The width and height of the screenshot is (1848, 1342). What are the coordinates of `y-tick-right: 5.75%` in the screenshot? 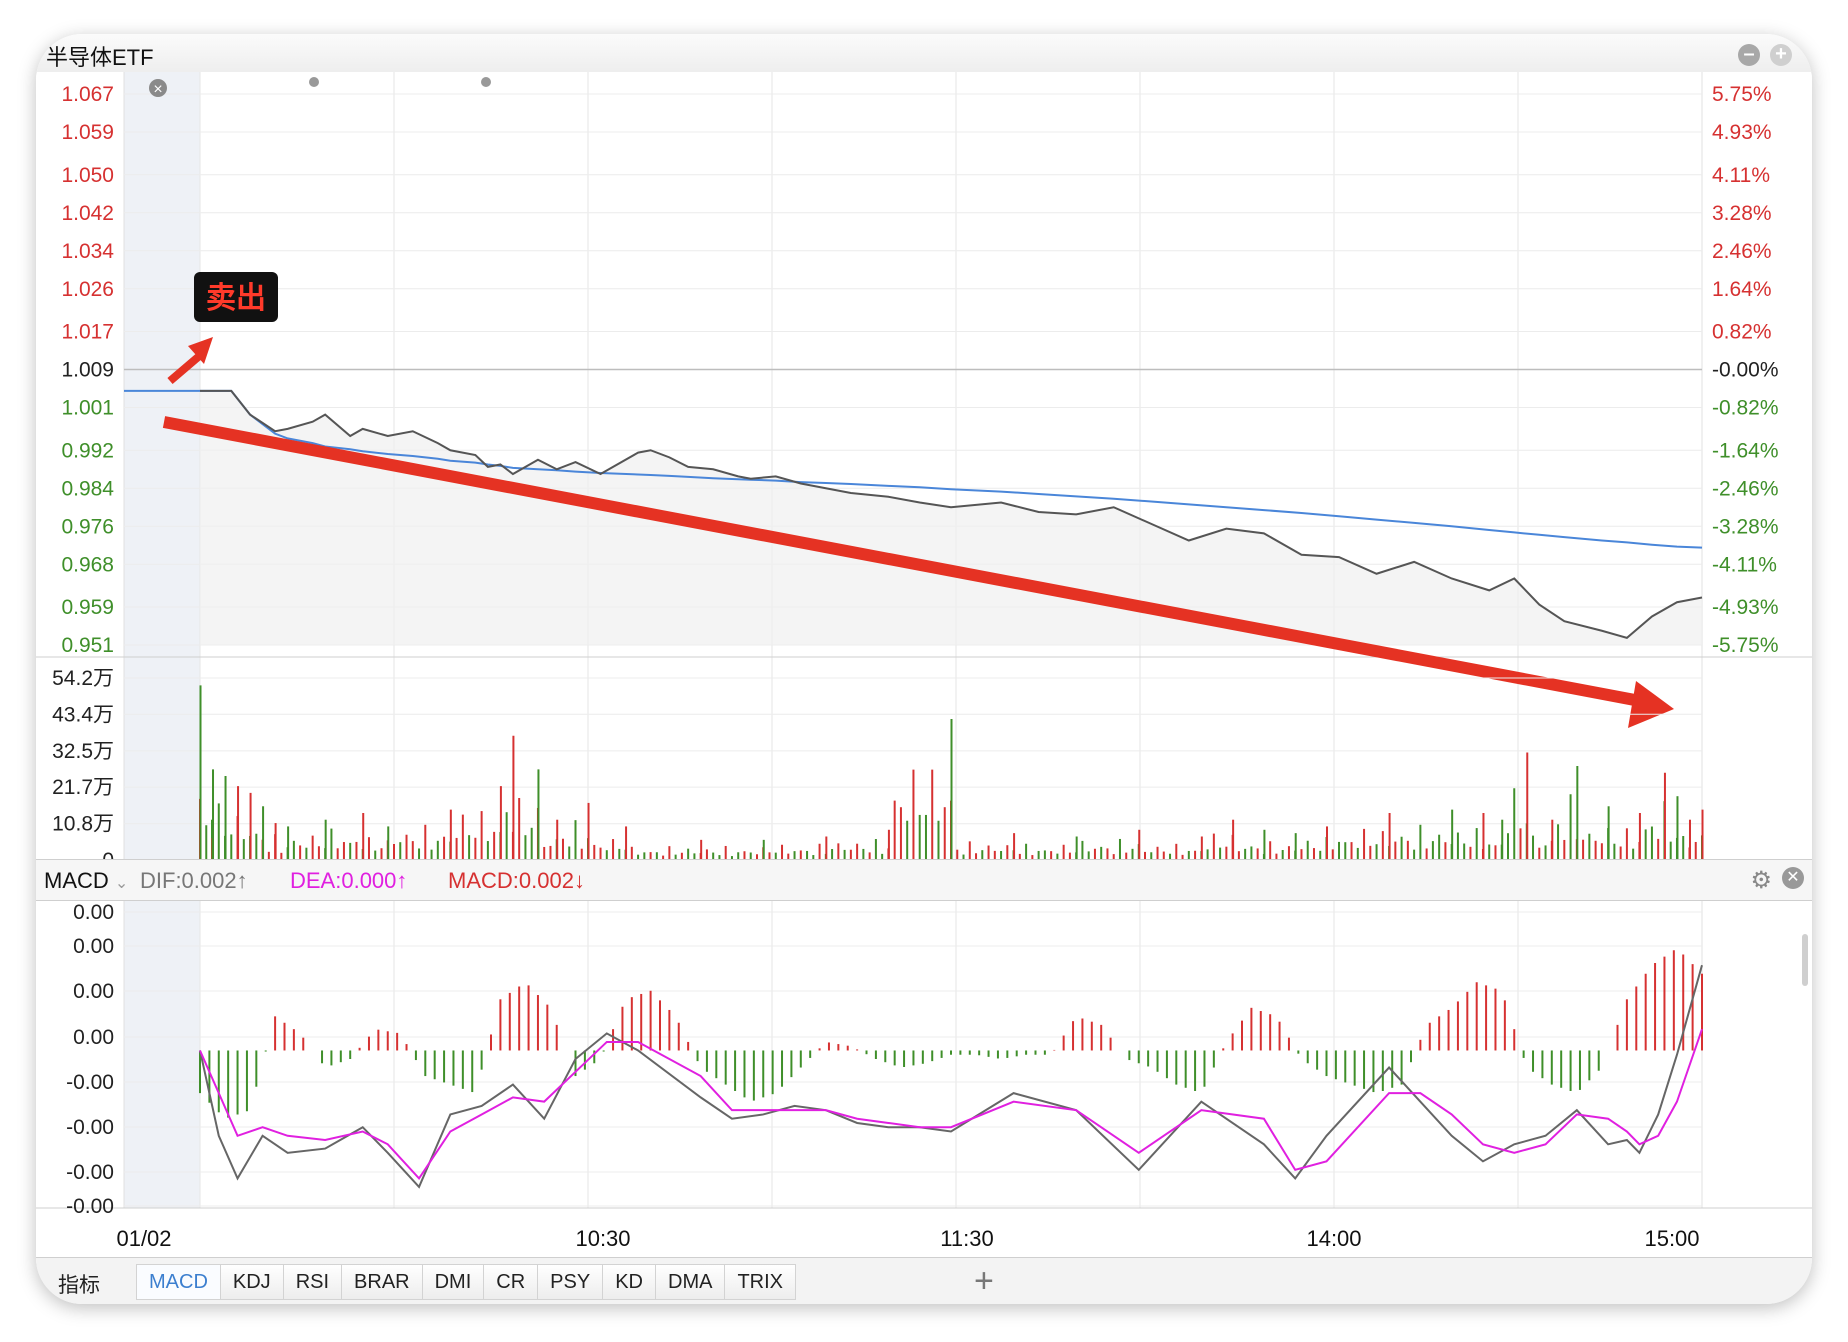 It's located at (1742, 94).